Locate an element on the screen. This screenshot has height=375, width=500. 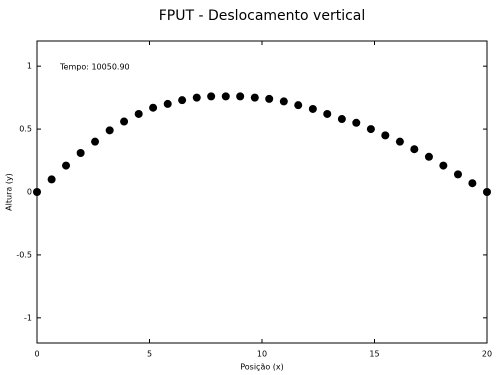
chart-title: FPUT - Deslocamento vertical is located at coordinates (262, 16).